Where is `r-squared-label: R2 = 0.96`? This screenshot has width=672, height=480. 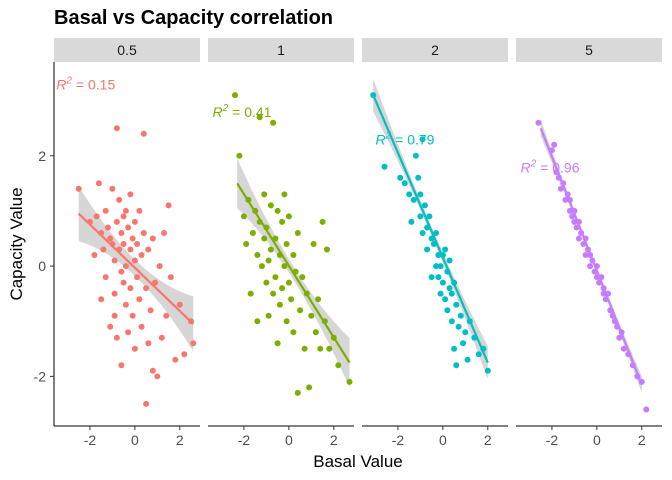
r-squared-label: R2 = 0.96 is located at coordinates (549, 166).